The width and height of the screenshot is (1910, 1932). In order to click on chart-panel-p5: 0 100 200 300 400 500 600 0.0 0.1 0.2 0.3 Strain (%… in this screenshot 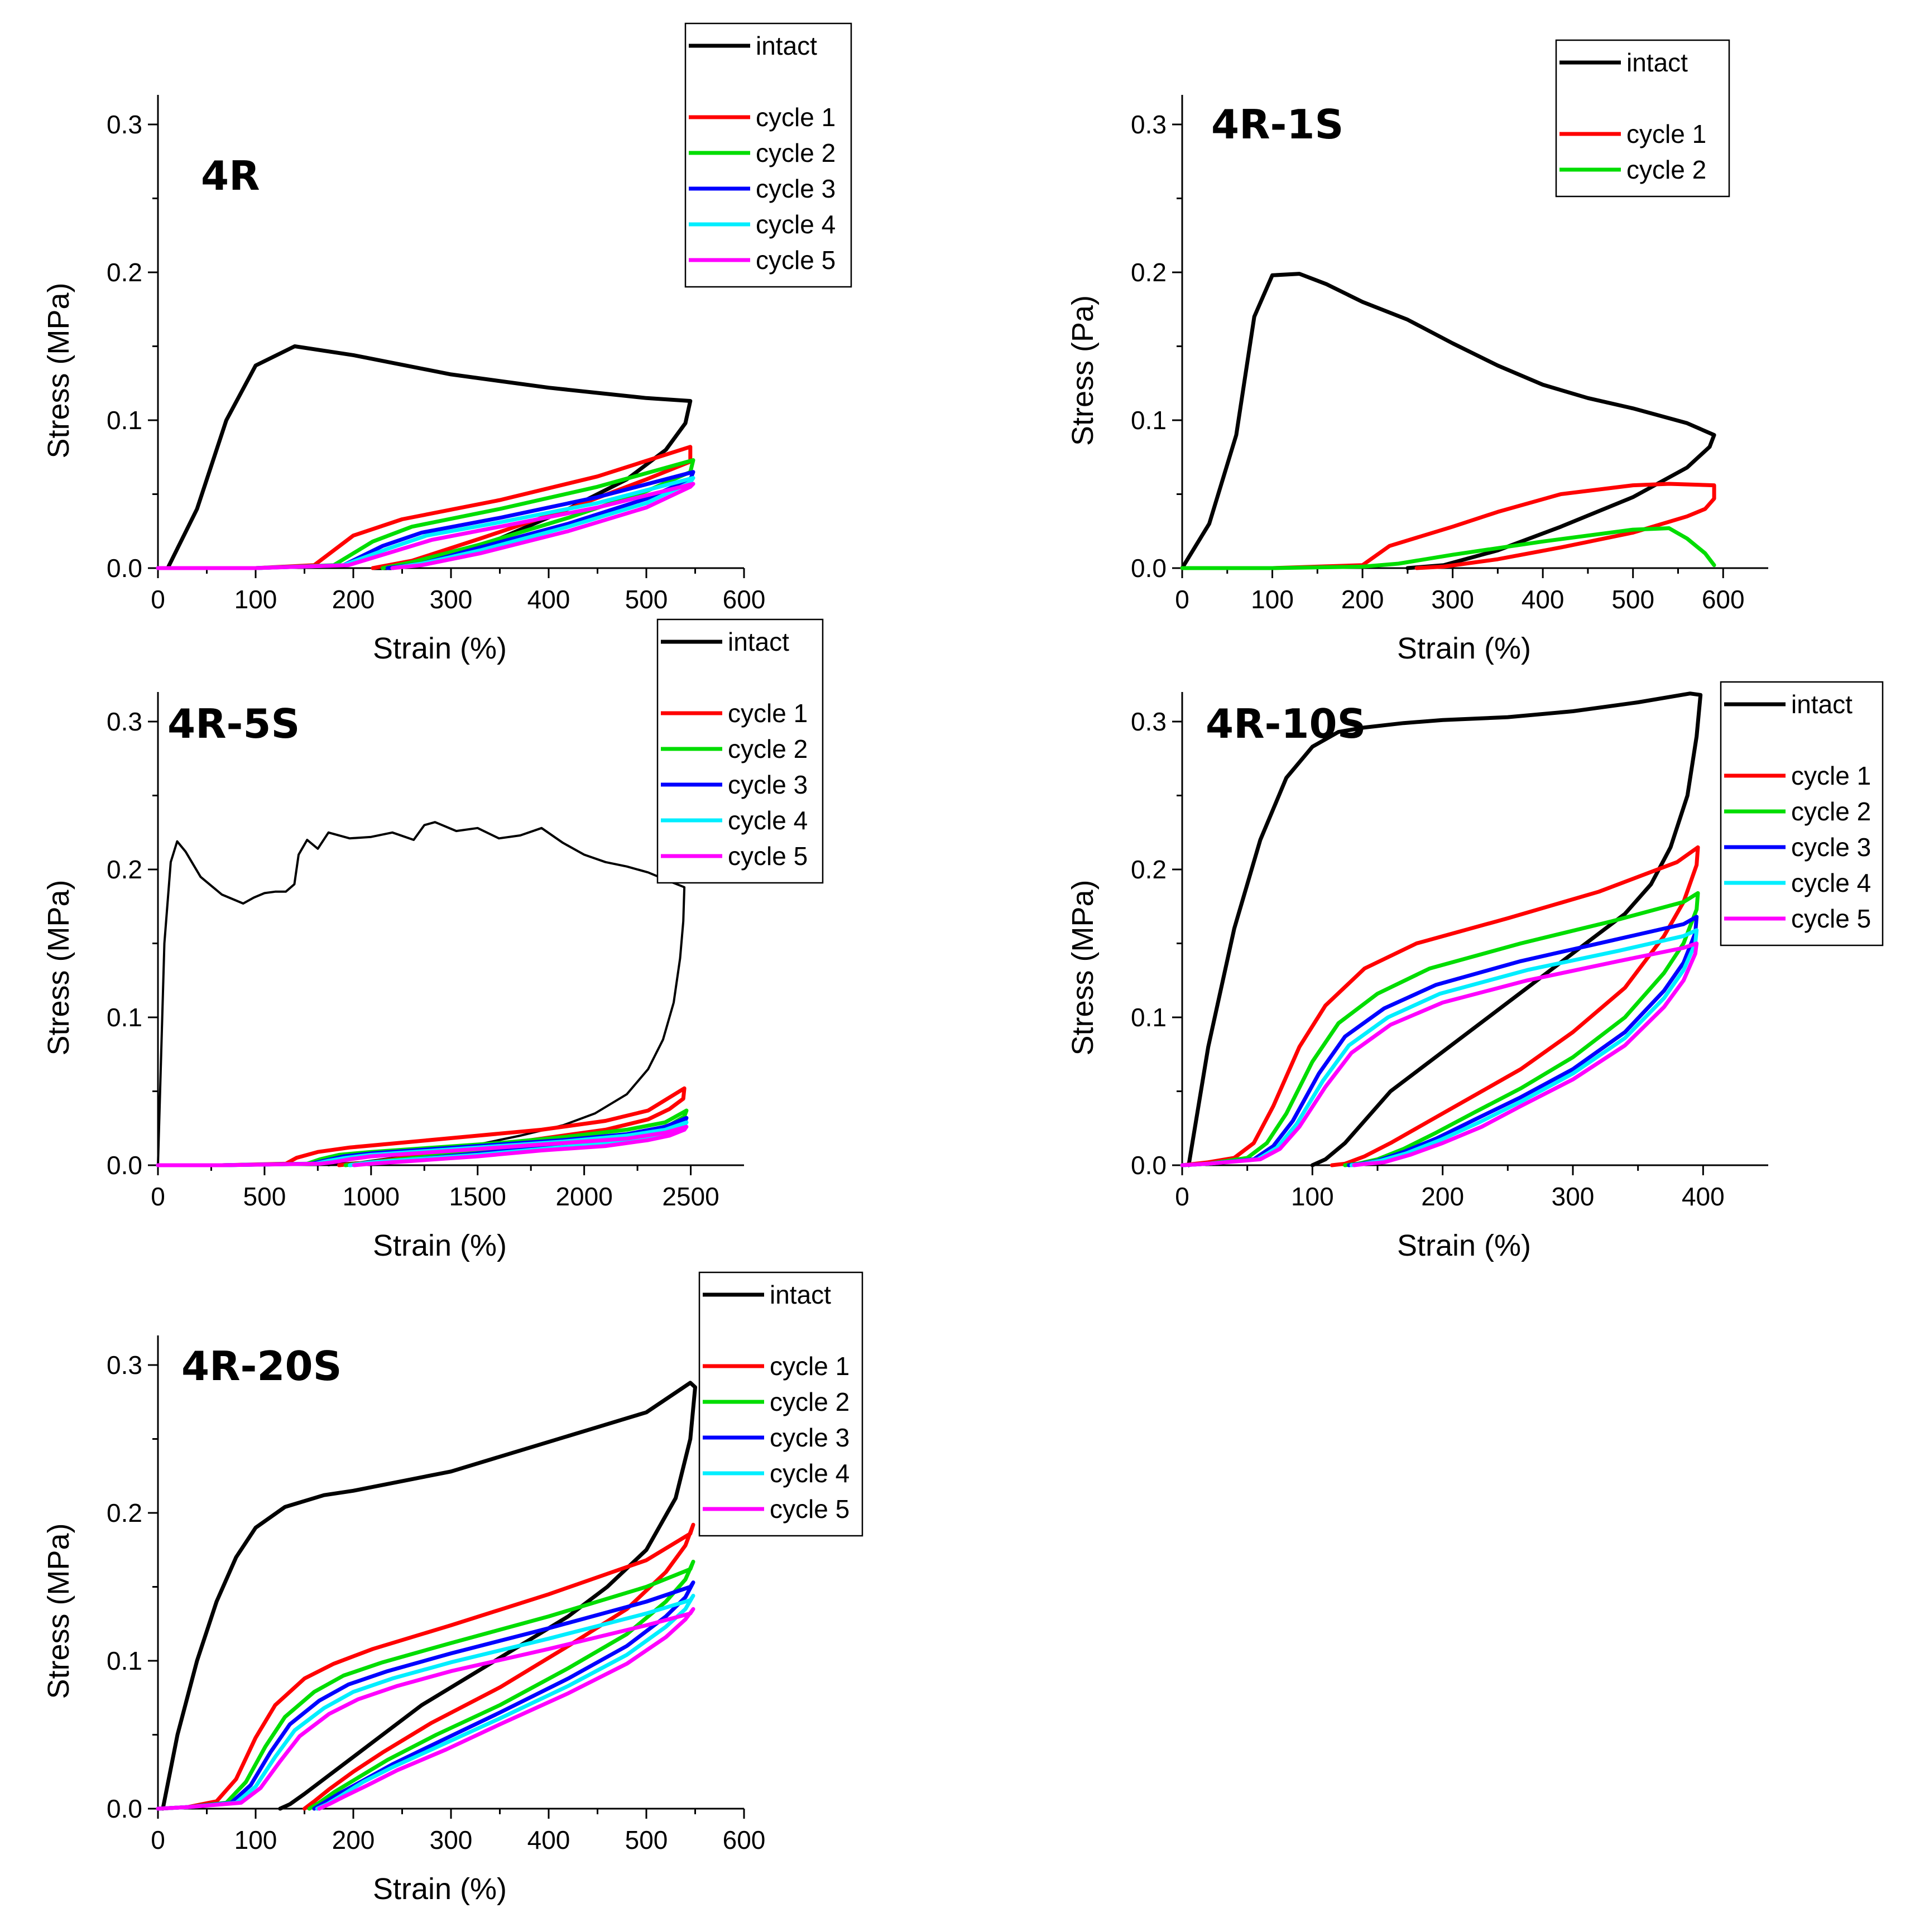, I will do `click(452, 1588)`.